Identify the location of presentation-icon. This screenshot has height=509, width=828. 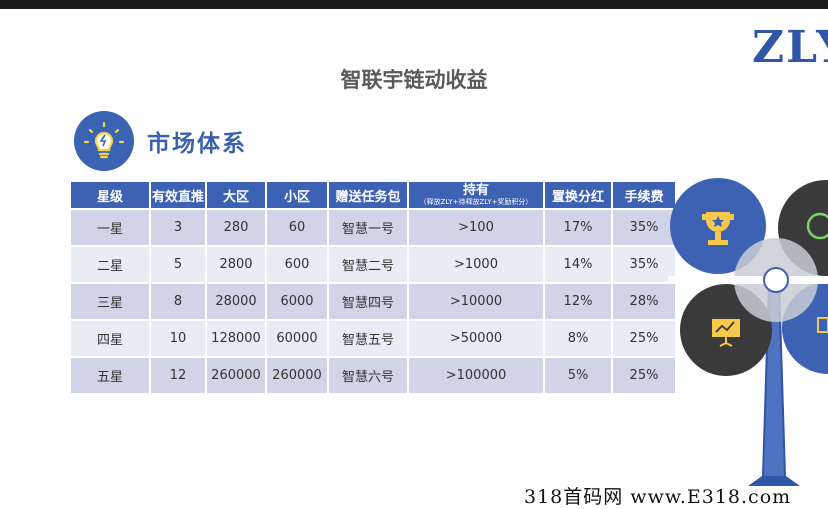
(726, 333).